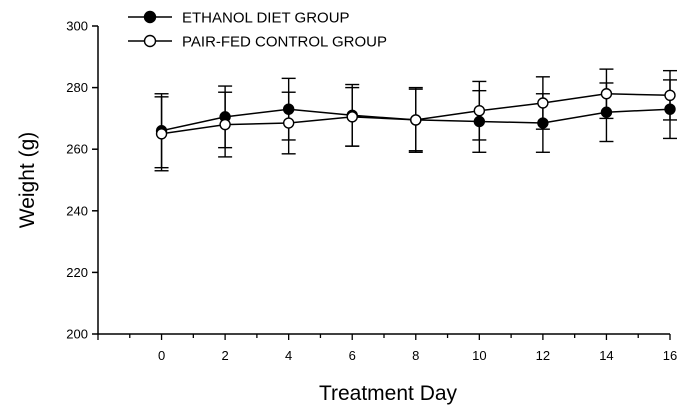 This screenshot has height=411, width=677. I want to click on x-tick-label: 8, so click(415, 355).